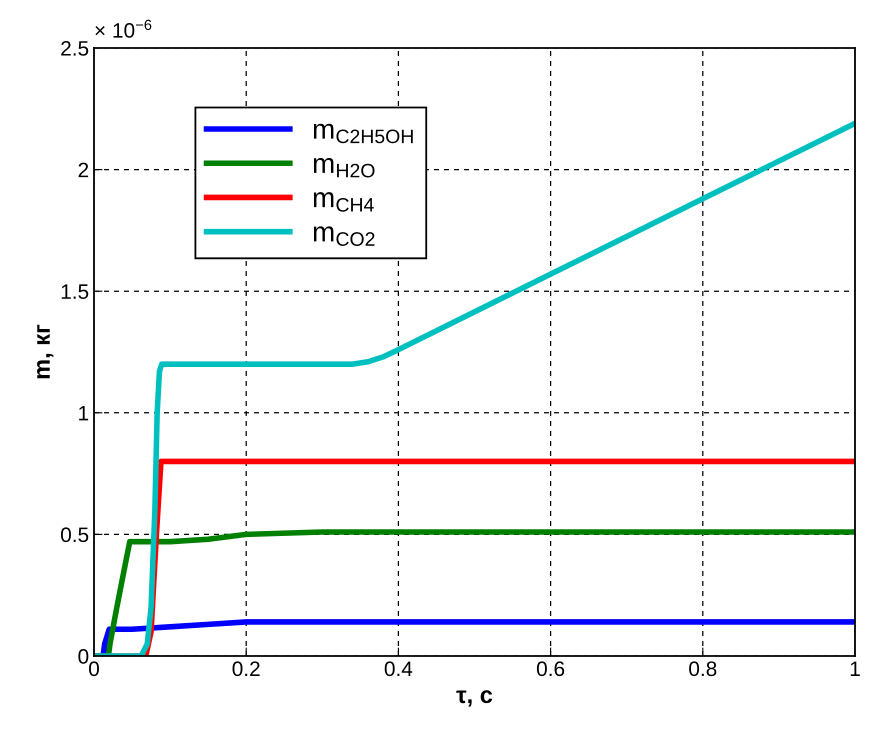 This screenshot has height=733, width=869. I want to click on y-tick-label: 1, so click(83, 413).